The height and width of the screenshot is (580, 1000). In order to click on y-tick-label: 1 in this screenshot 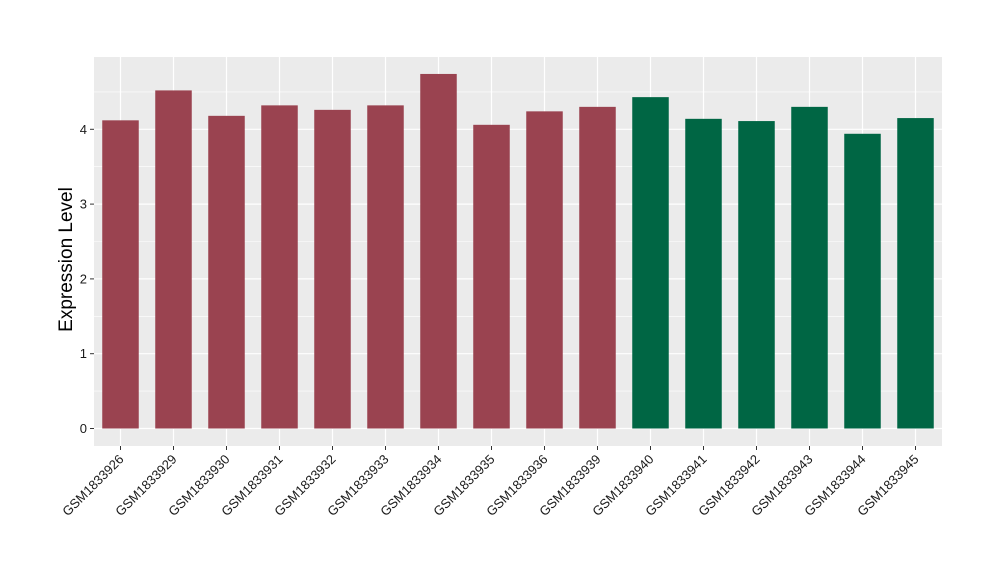, I will do `click(83, 353)`.